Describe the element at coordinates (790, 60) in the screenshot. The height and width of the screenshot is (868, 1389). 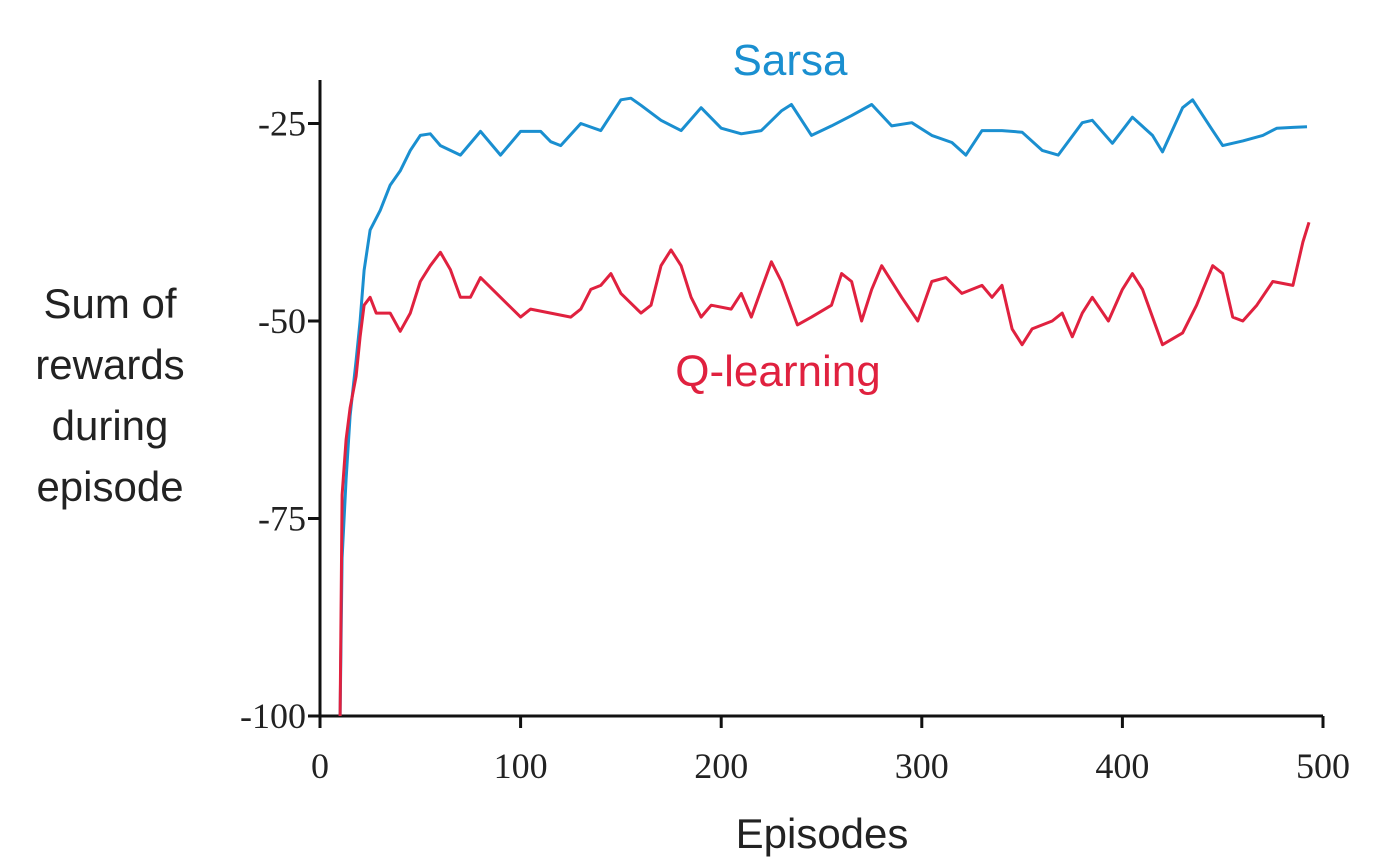
I see `series-label: Sarsa` at that location.